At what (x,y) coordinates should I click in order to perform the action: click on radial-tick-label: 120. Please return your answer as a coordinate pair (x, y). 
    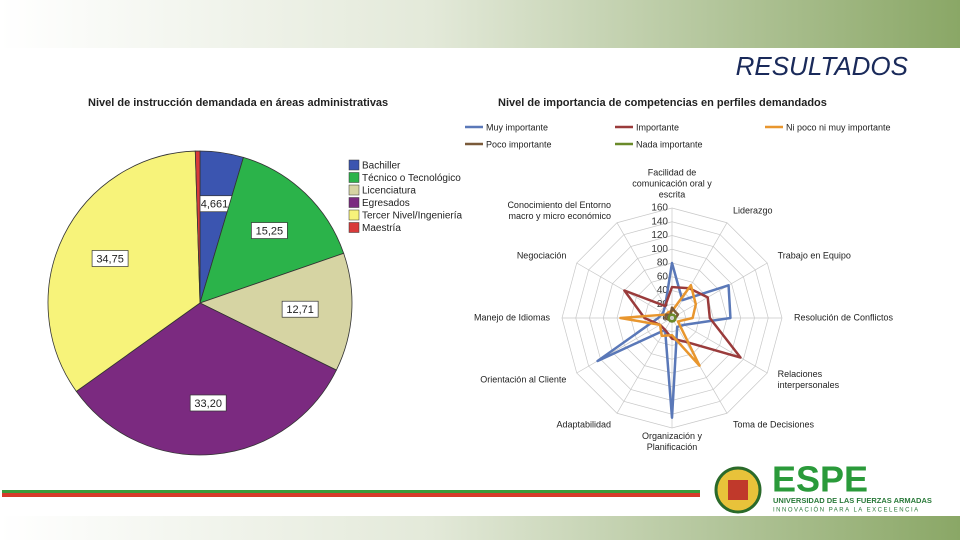
    Looking at the image, I should click on (659, 235).